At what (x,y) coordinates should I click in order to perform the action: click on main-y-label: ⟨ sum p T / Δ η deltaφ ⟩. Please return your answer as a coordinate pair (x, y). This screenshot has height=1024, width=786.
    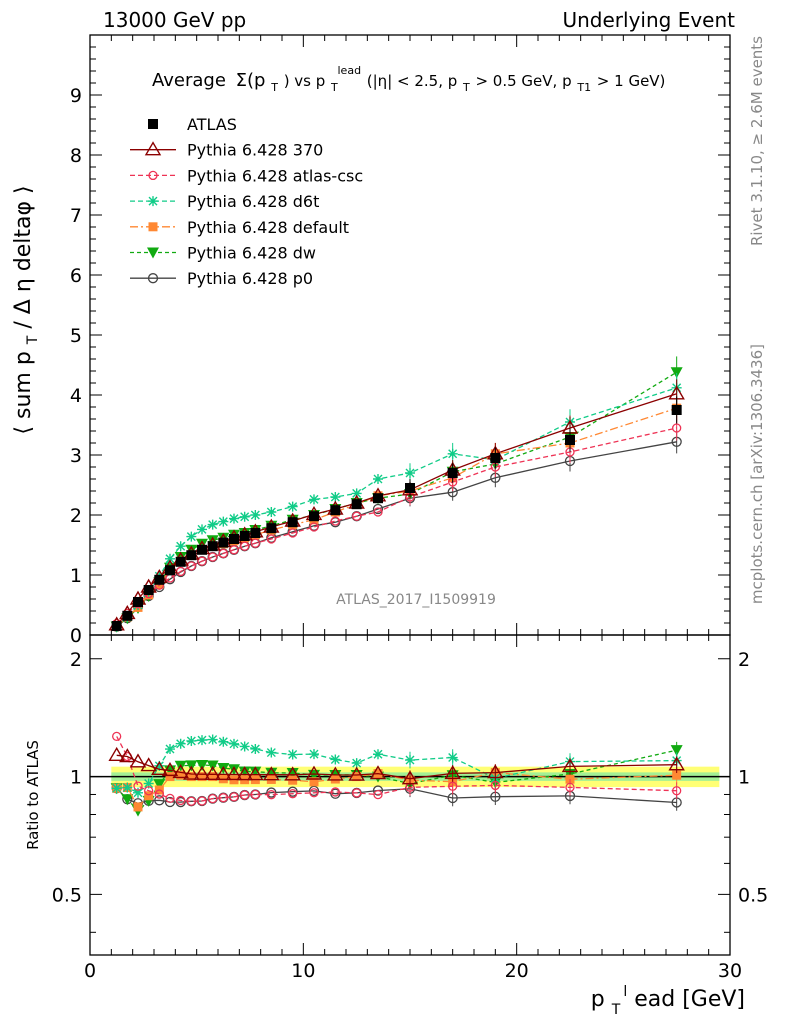
    Looking at the image, I should click on (27, 309).